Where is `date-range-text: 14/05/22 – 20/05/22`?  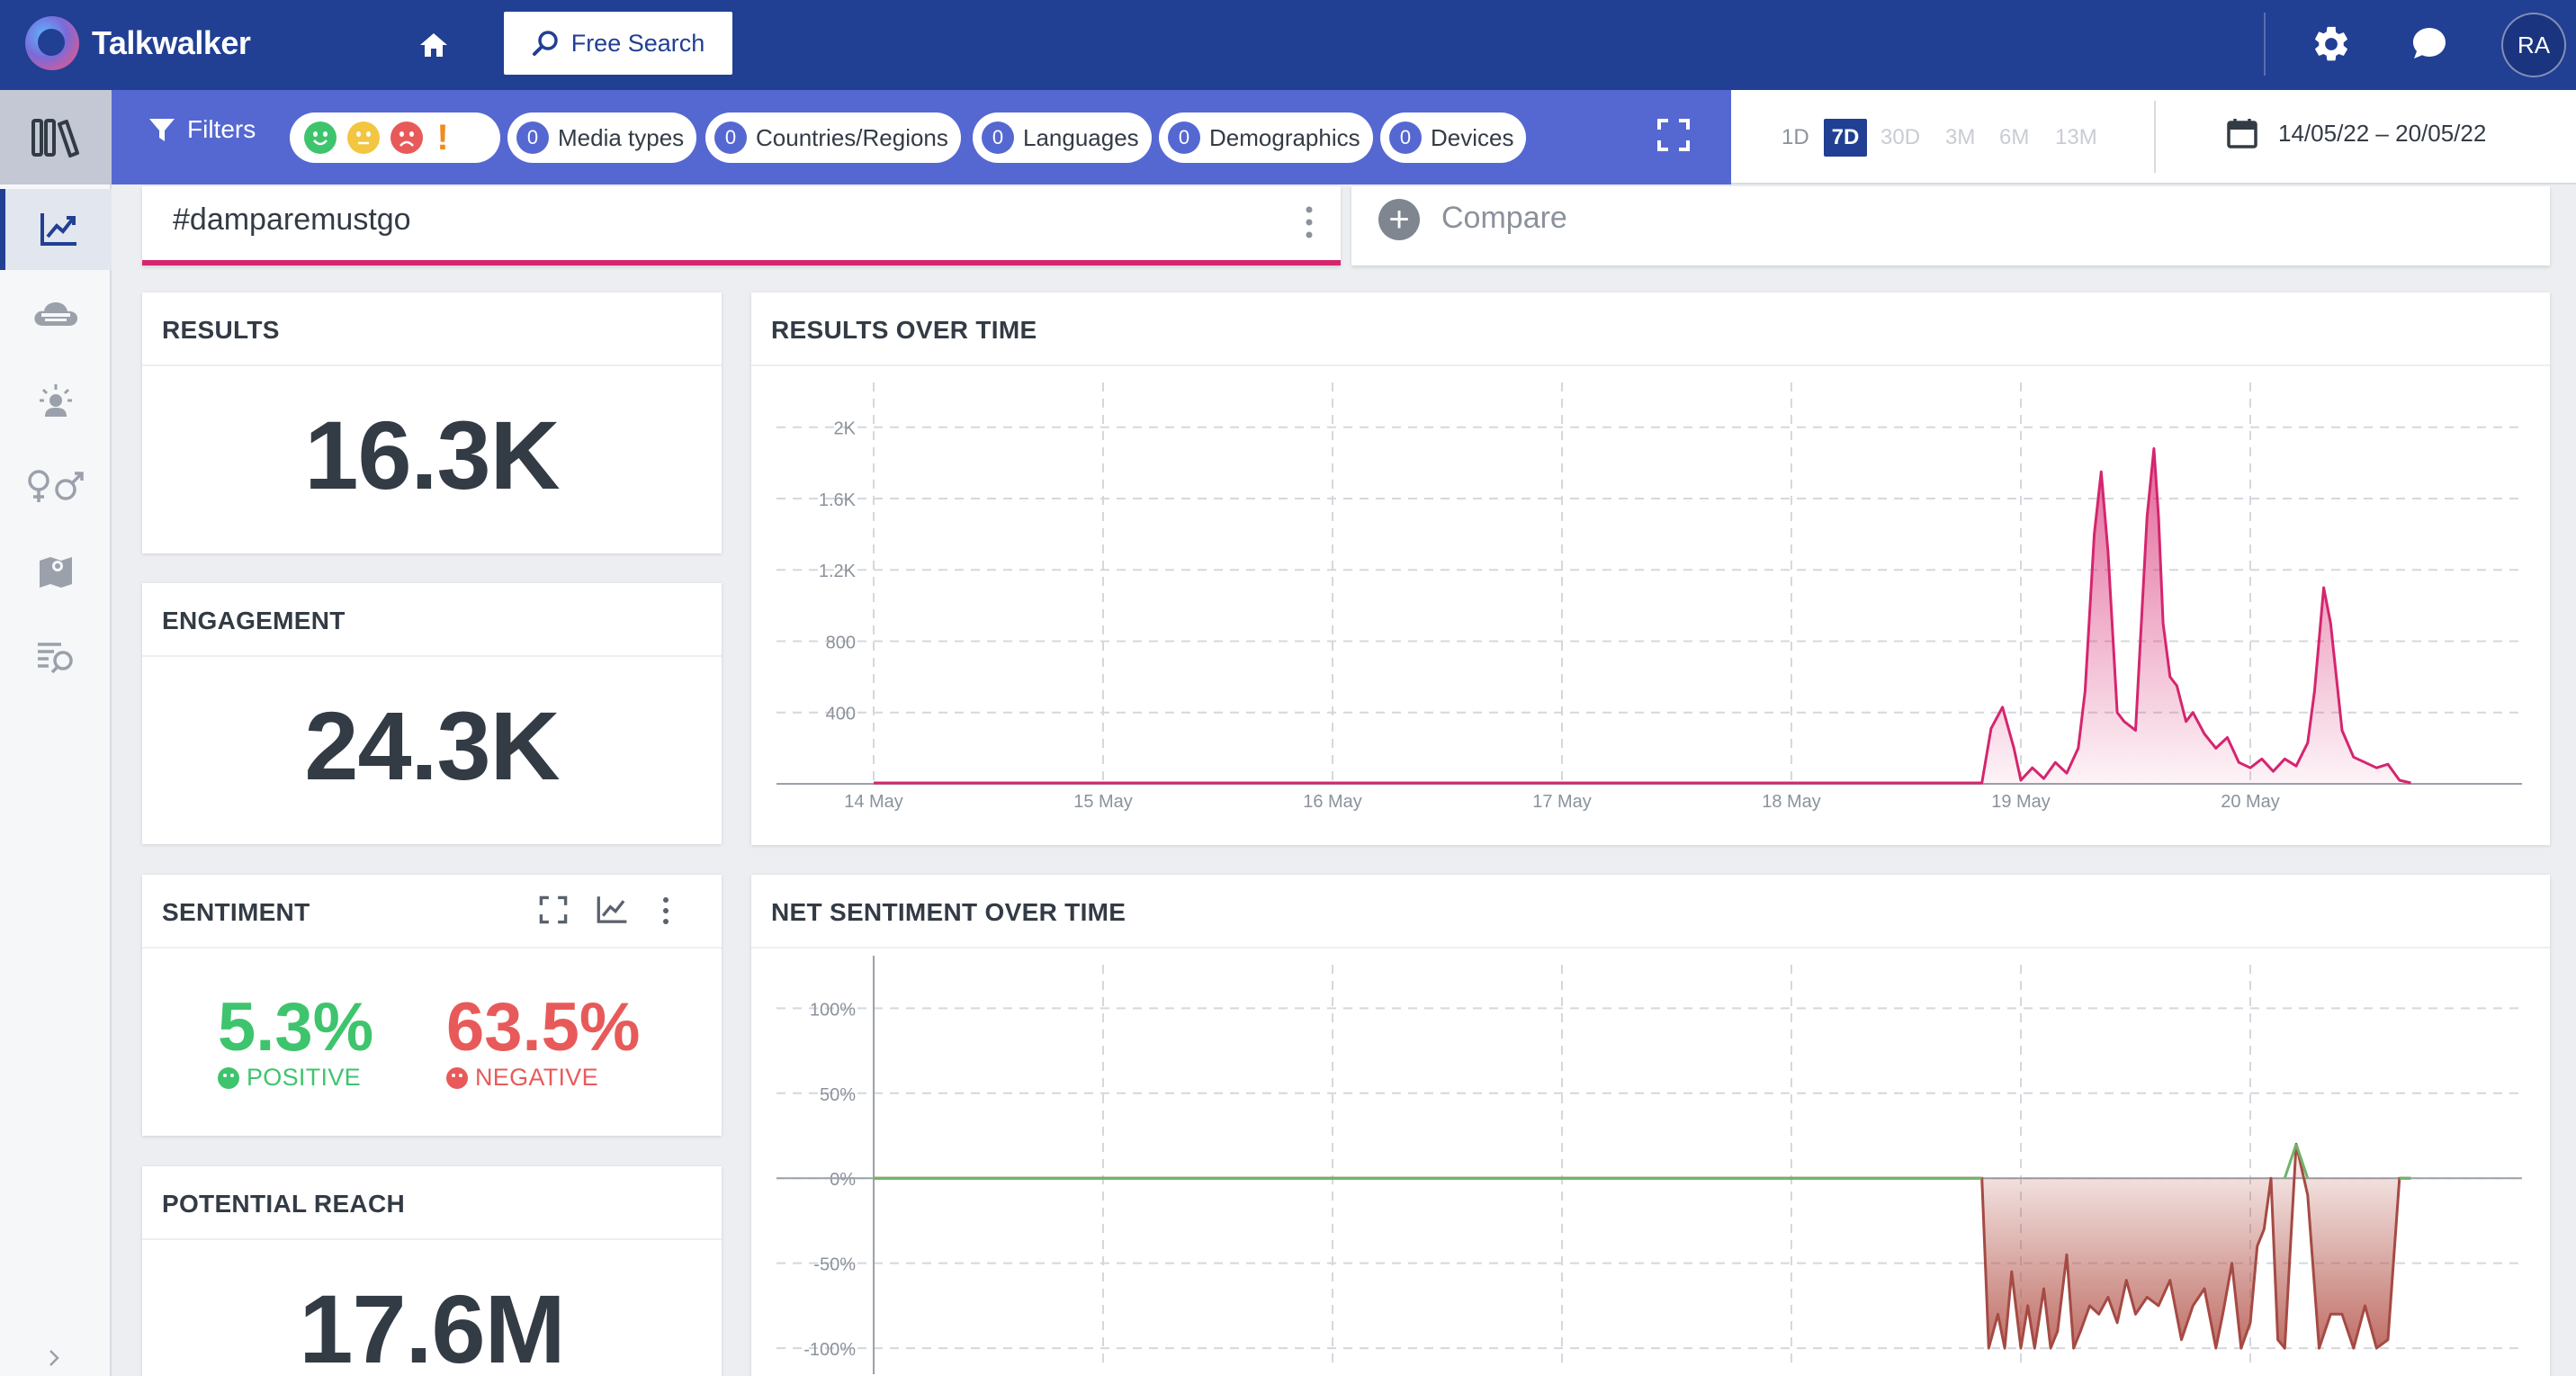 date-range-text: 14/05/22 – 20/05/22 is located at coordinates (2383, 133).